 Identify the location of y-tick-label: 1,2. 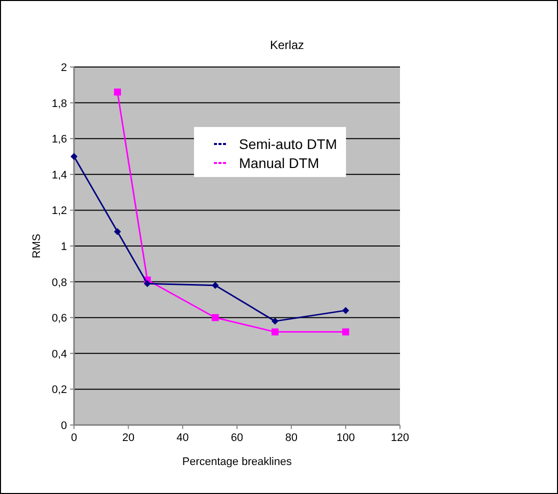
(59, 211).